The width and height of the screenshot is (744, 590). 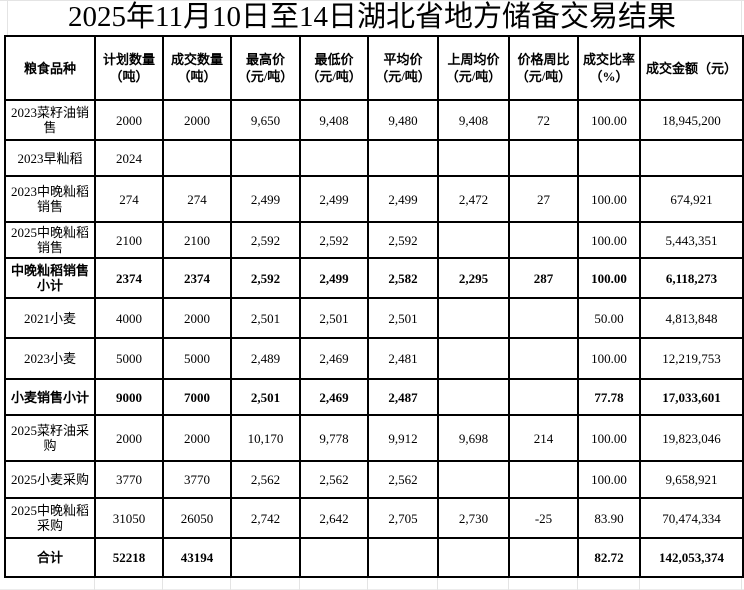 I want to click on cell: 5000, so click(x=129, y=358).